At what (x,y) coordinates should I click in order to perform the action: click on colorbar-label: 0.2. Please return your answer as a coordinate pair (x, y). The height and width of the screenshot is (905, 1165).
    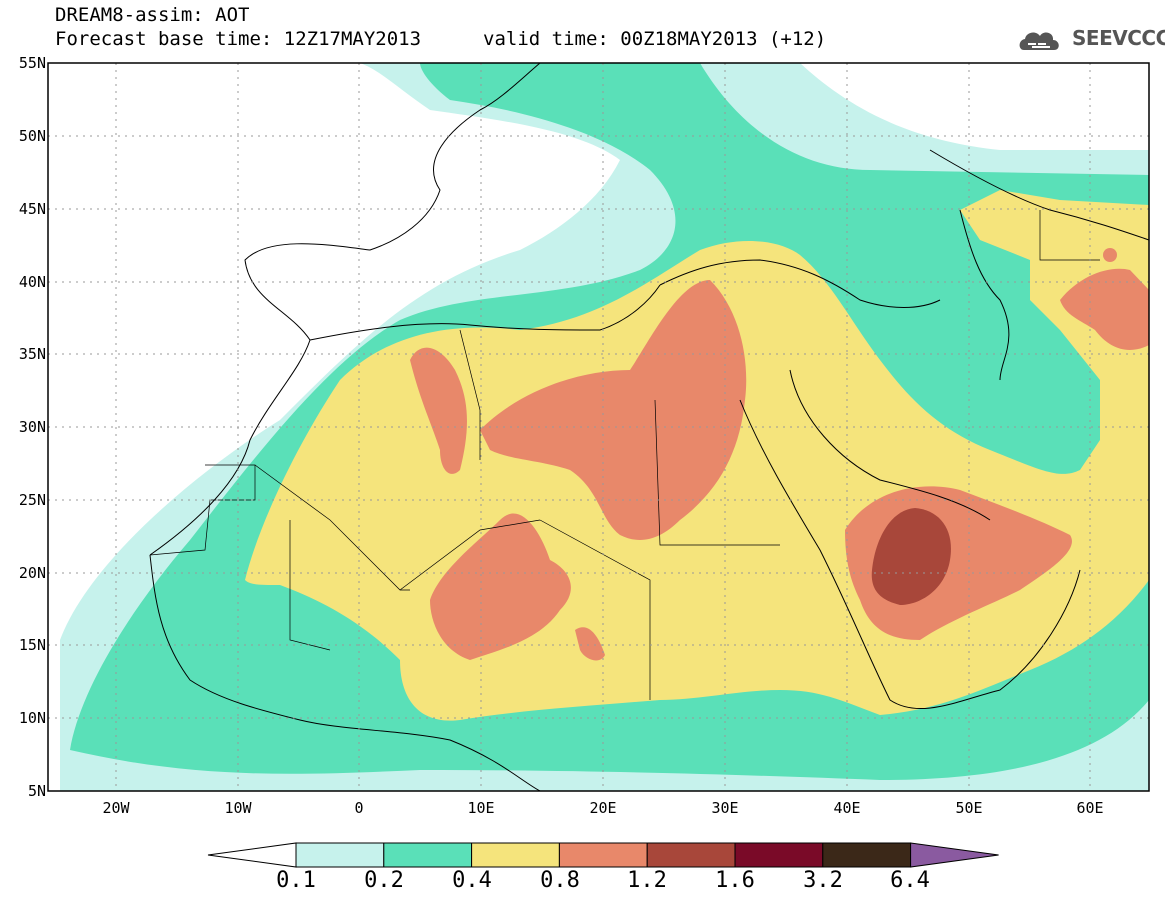
    Looking at the image, I should click on (384, 880).